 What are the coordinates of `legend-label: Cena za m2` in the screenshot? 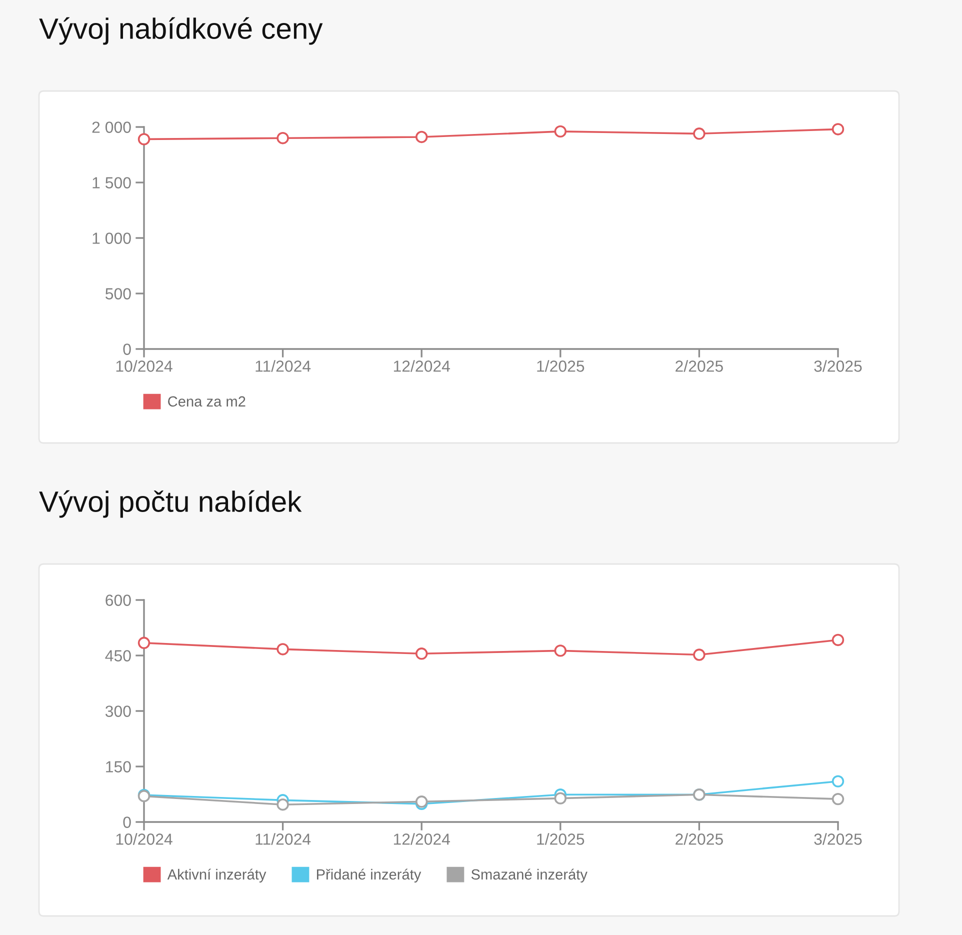 It's located at (207, 401).